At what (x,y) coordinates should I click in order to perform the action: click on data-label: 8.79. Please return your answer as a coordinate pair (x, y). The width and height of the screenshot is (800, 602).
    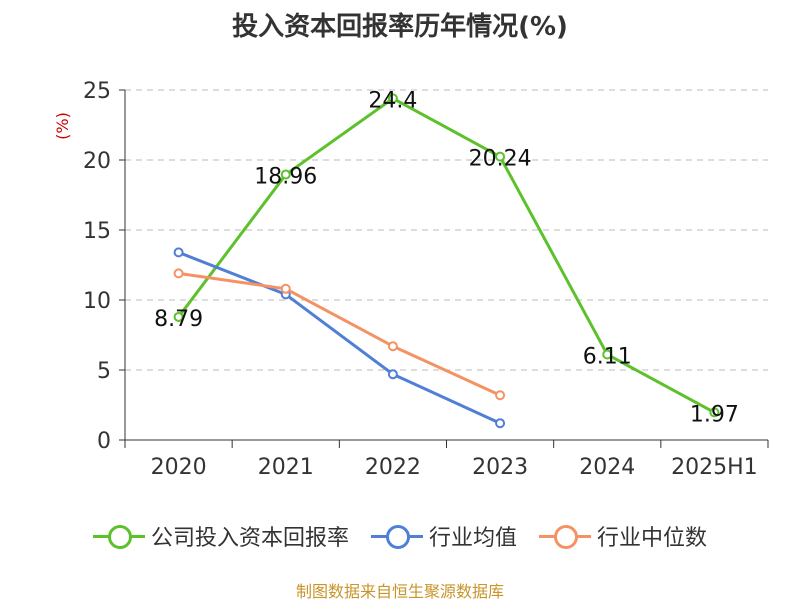
    Looking at the image, I should click on (178, 319).